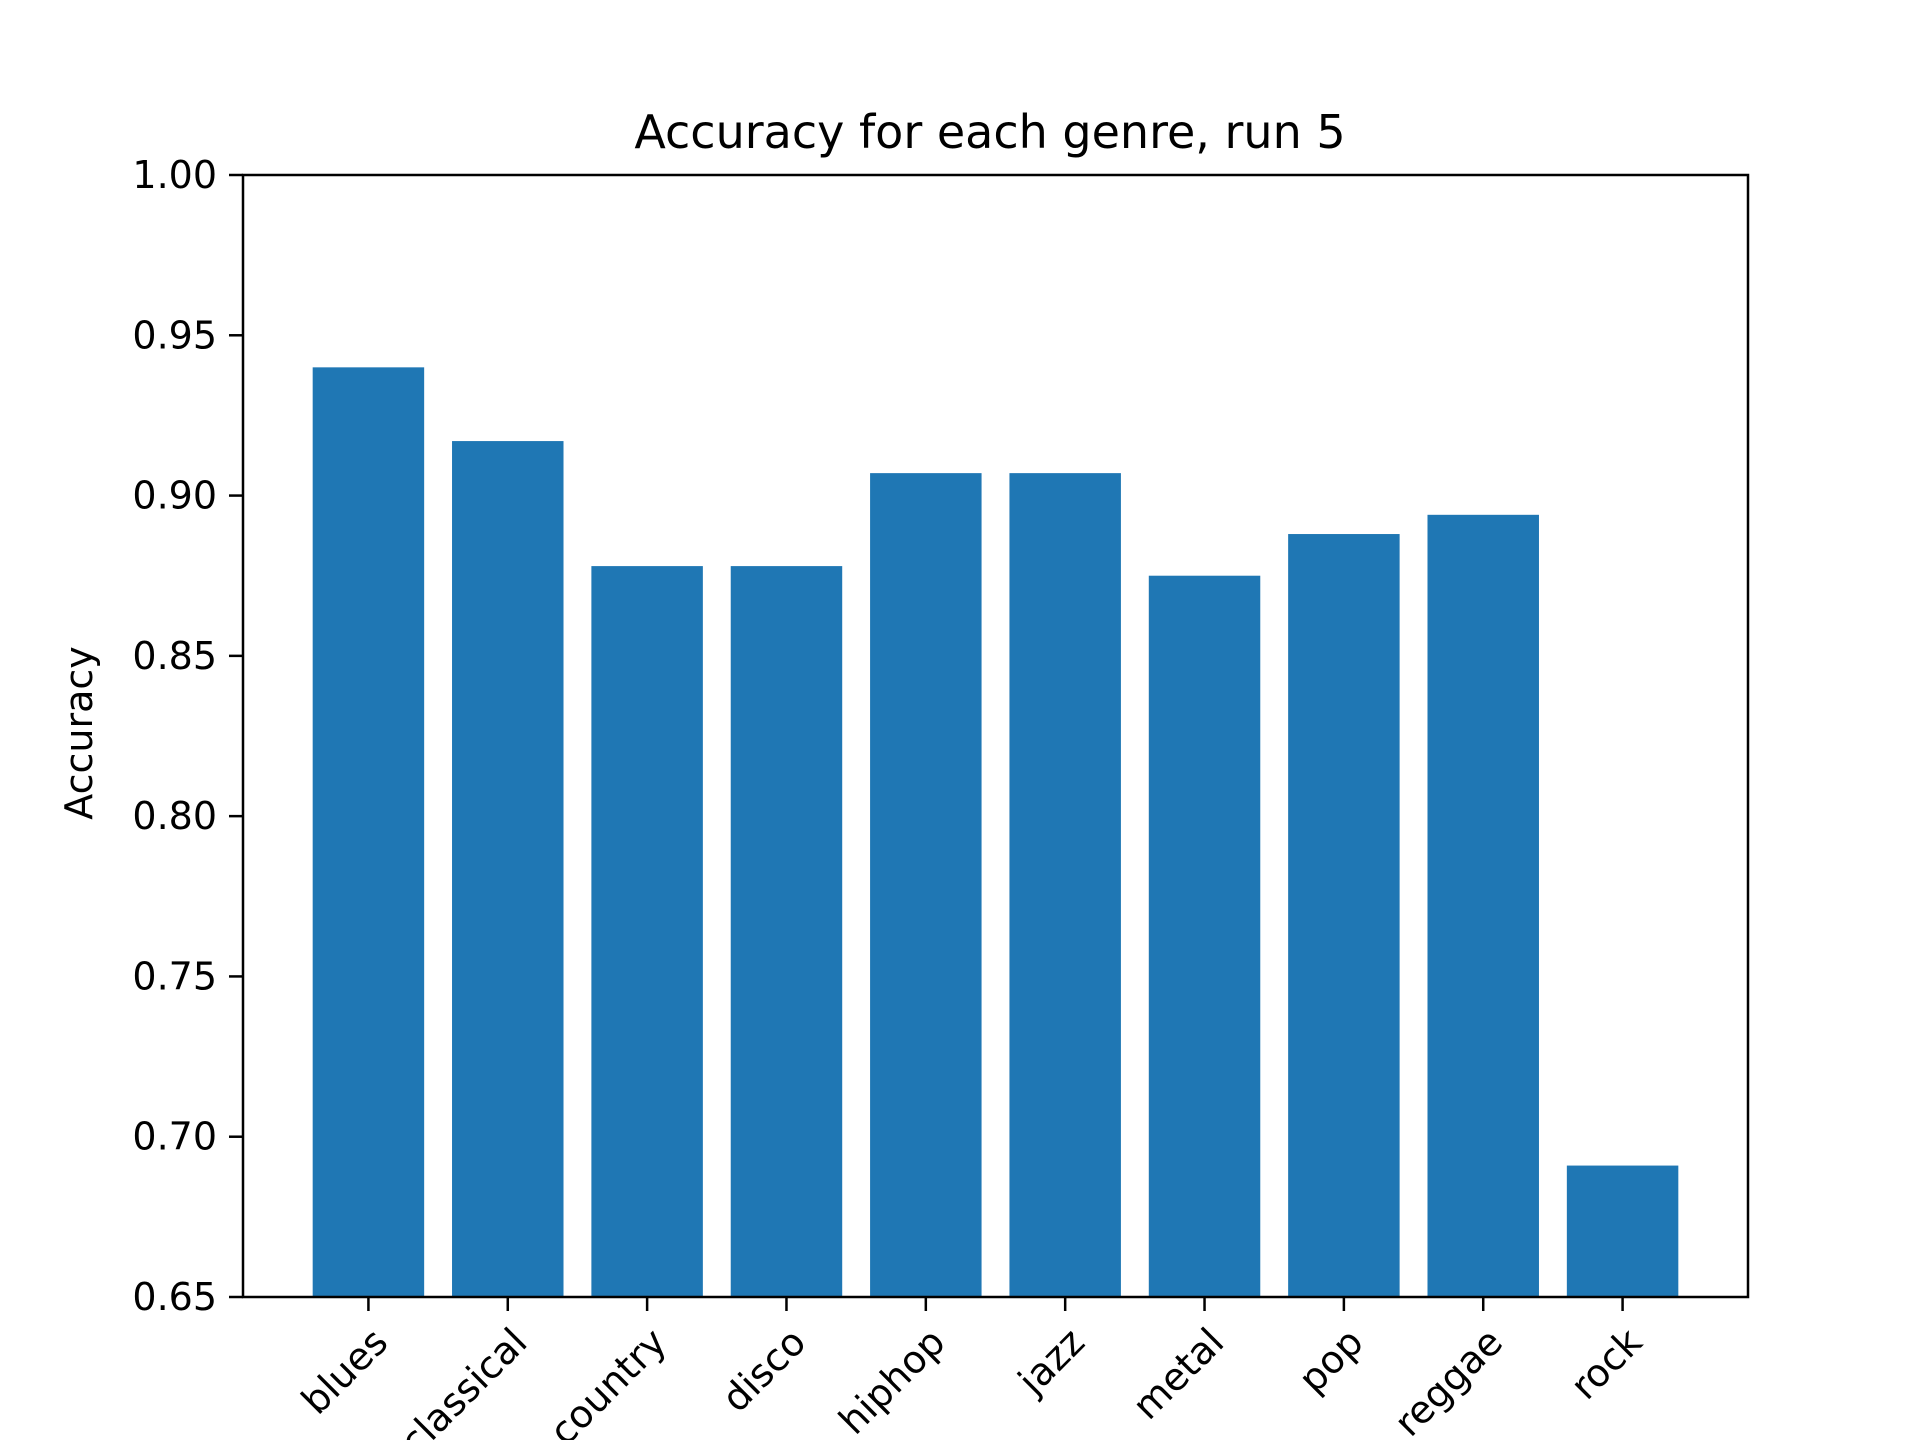 This screenshot has width=1920, height=1440. Describe the element at coordinates (508, 869) in the screenshot. I see `bar-classical` at that location.